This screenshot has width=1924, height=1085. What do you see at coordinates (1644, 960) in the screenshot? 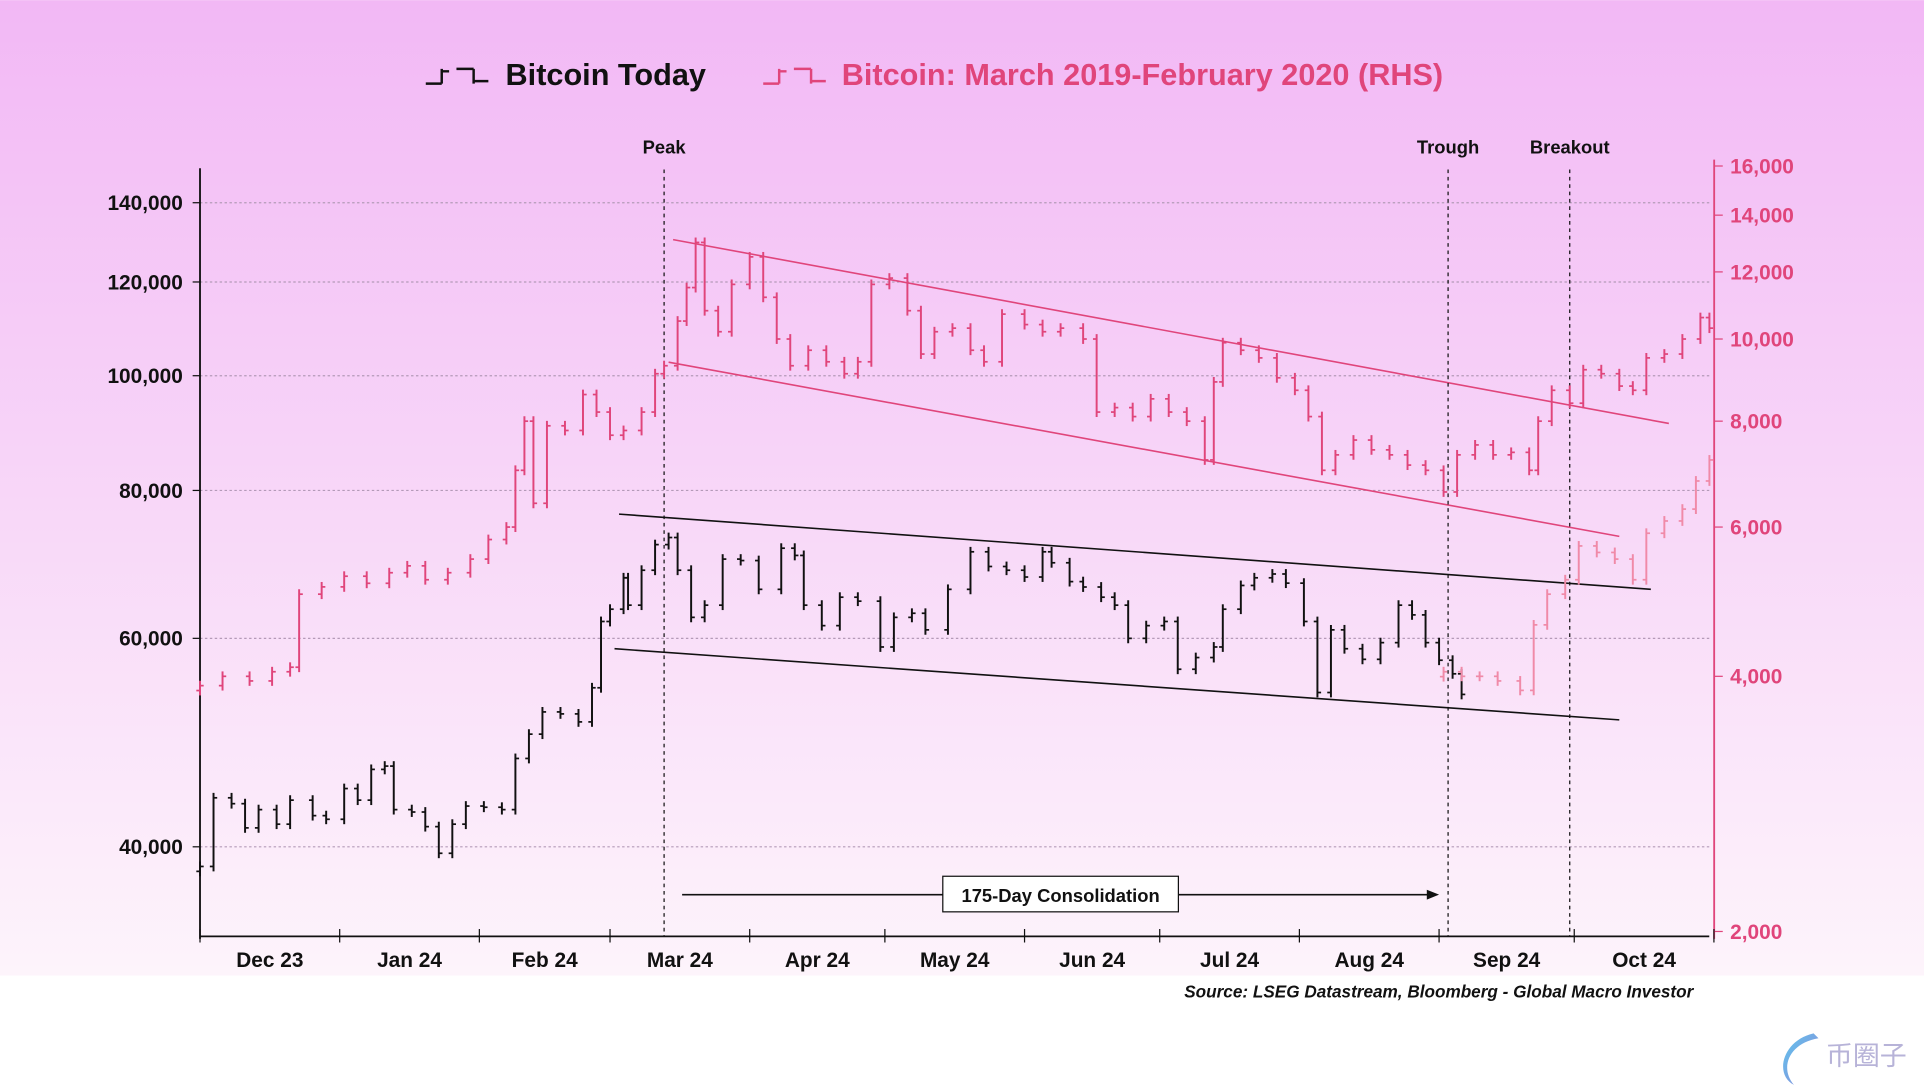
I see `x-tick-label: Oct 24` at bounding box center [1644, 960].